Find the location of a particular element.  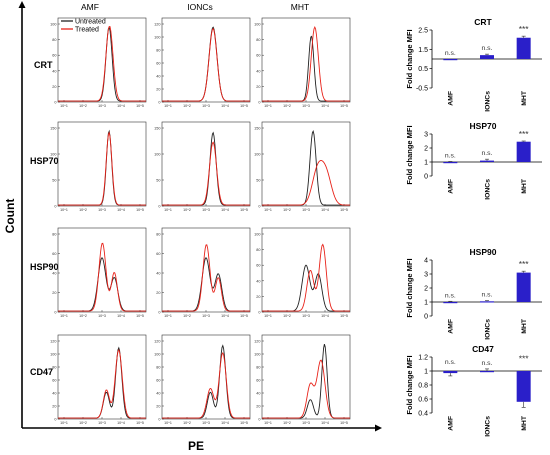

histogram-crt-ioncs: 0 20 40 60 80 100 120 10^1 10^2 10^3 10^4 10^5 is located at coordinates (202, 62).